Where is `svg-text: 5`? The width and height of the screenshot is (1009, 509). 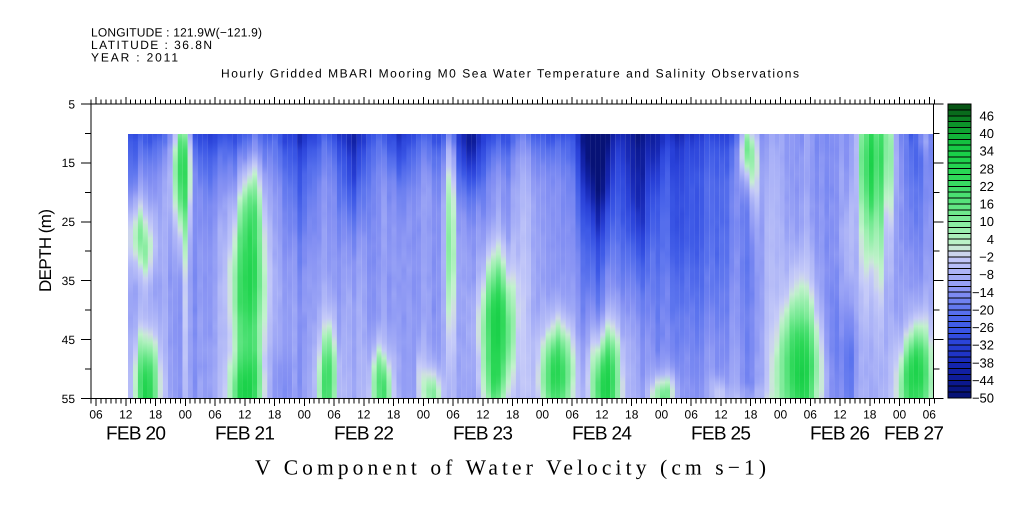 svg-text: 5 is located at coordinates (71, 104).